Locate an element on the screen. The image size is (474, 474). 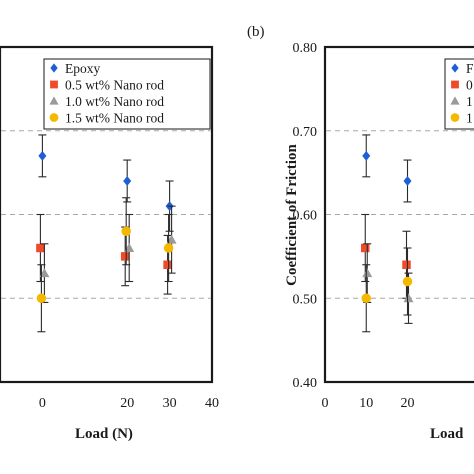
legend-label: 0 is located at coordinates (469, 85).